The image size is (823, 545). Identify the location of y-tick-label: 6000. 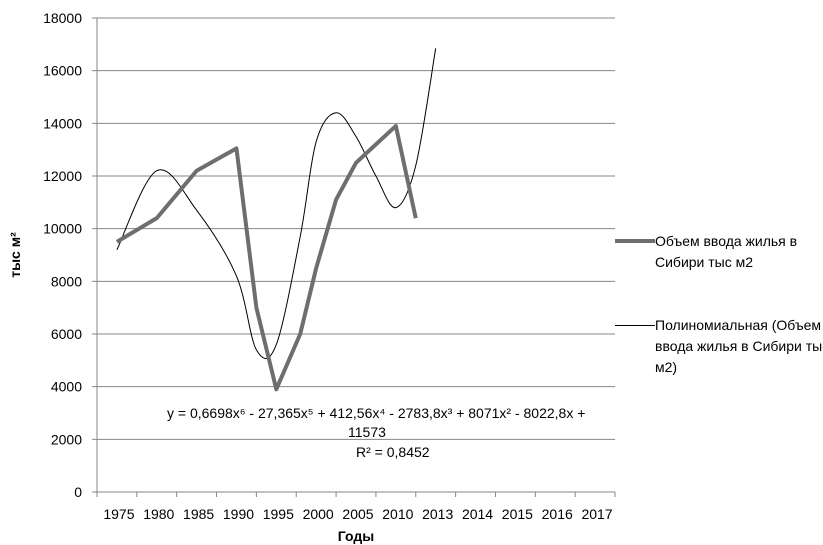
(66, 334).